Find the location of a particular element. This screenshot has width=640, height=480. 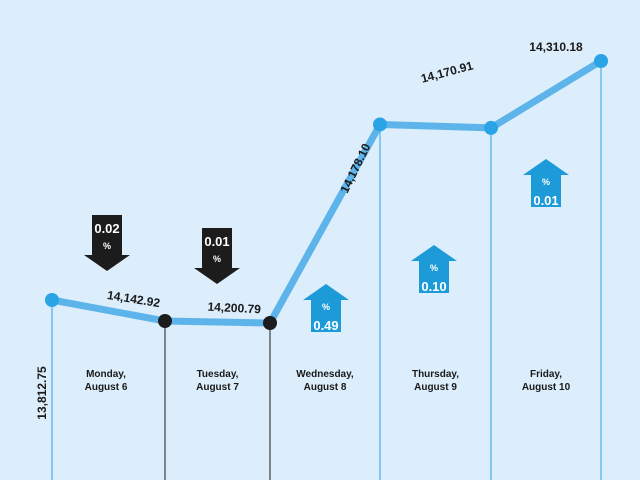

value-label-5: 14,310.18 is located at coordinates (556, 47).